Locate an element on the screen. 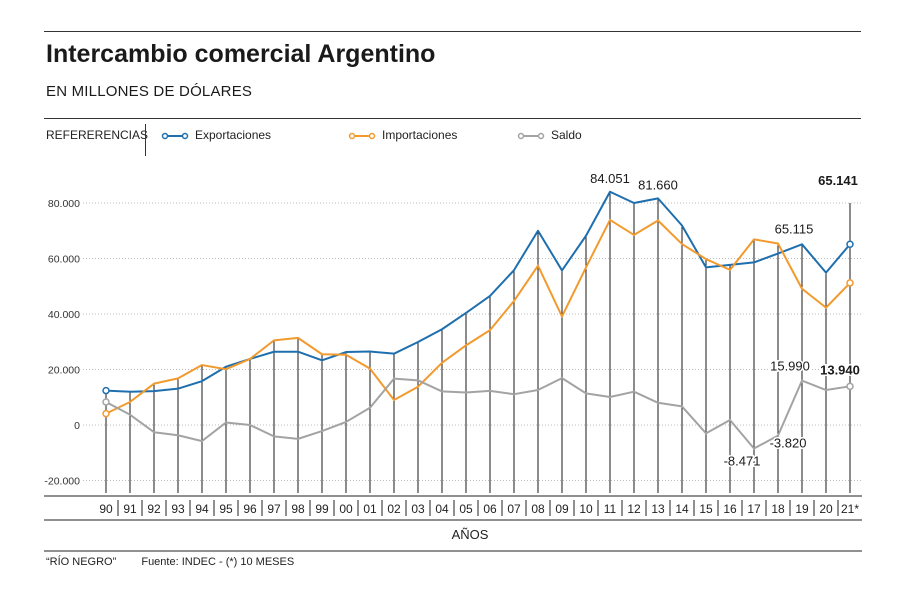 The width and height of the screenshot is (907, 591). data-label: 84.051 is located at coordinates (610, 178).